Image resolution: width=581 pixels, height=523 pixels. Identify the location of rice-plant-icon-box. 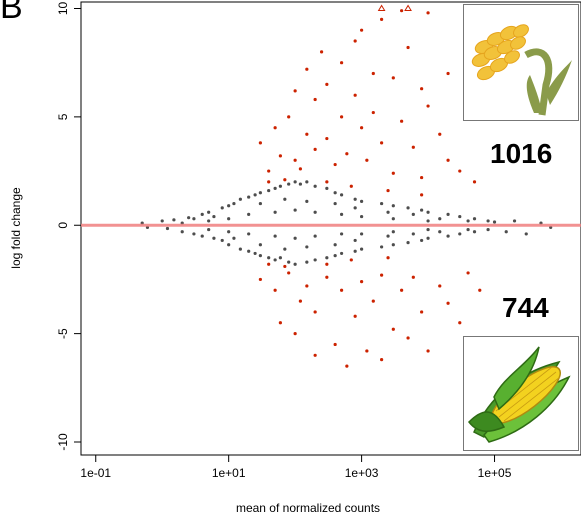
(521, 62).